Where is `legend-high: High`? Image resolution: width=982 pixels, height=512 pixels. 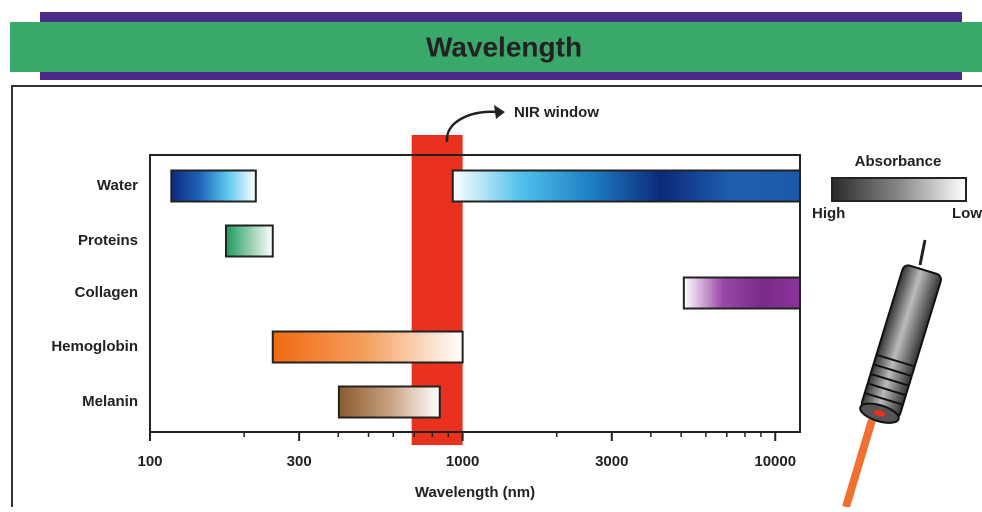 legend-high: High is located at coordinates (828, 213).